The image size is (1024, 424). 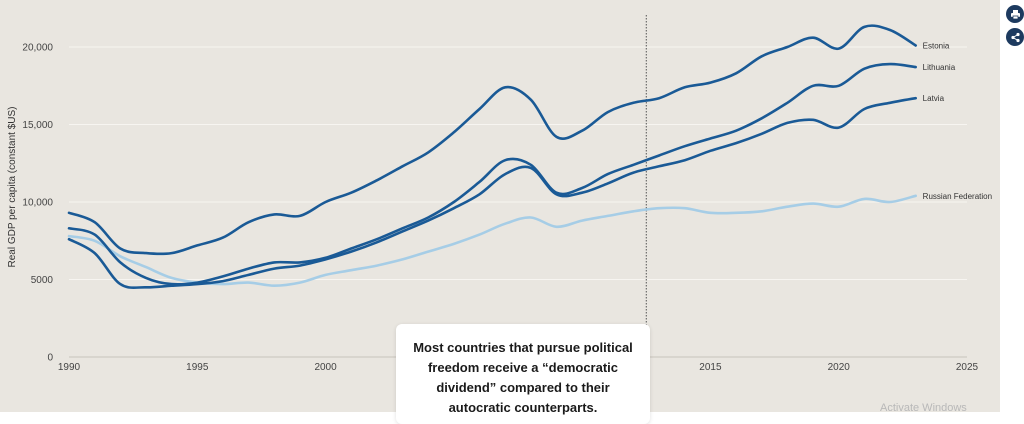 I want to click on y-tick-label: 15,000, so click(x=37, y=125).